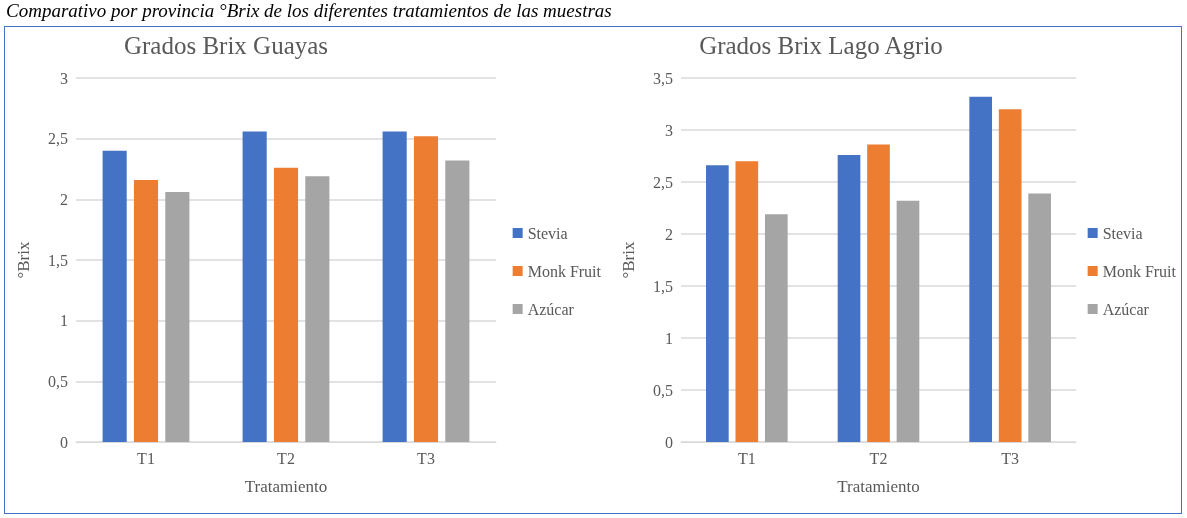  Describe the element at coordinates (663, 78) in the screenshot. I see `y-tick-label: 3,5` at that location.